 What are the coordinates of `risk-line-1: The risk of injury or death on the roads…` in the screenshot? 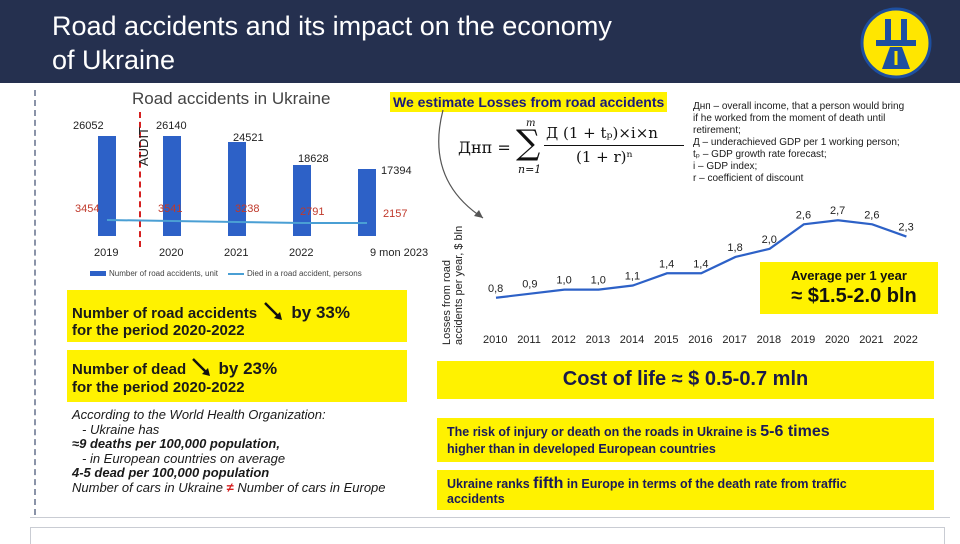 It's located at (638, 432).